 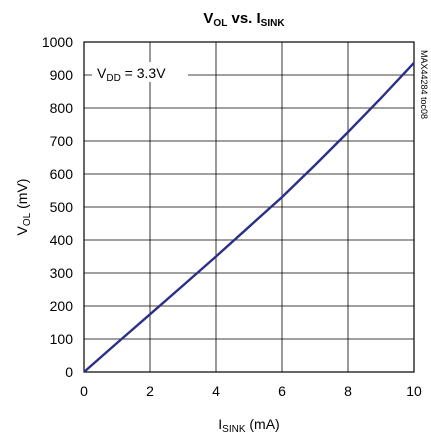 I want to click on y-tick-label: 100, so click(x=62, y=339).